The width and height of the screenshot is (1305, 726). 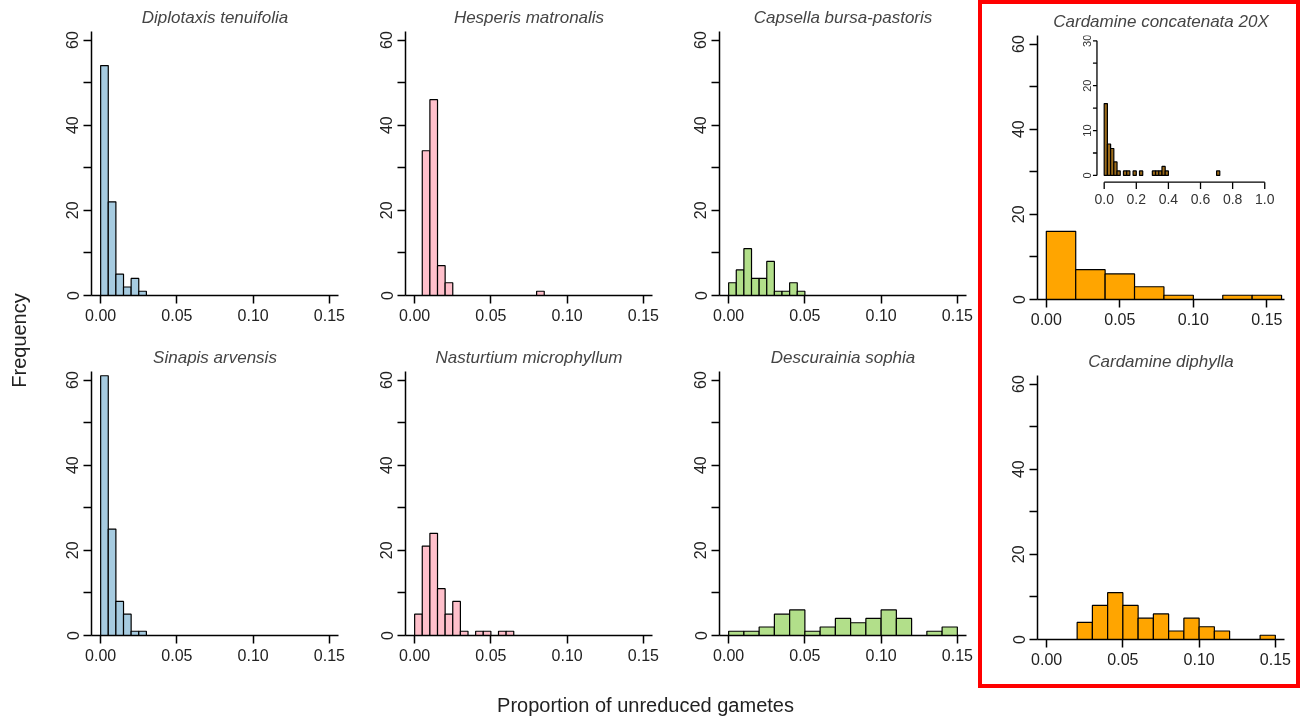 I want to click on chart-title: Nasturtium microphyllum, so click(x=529, y=357).